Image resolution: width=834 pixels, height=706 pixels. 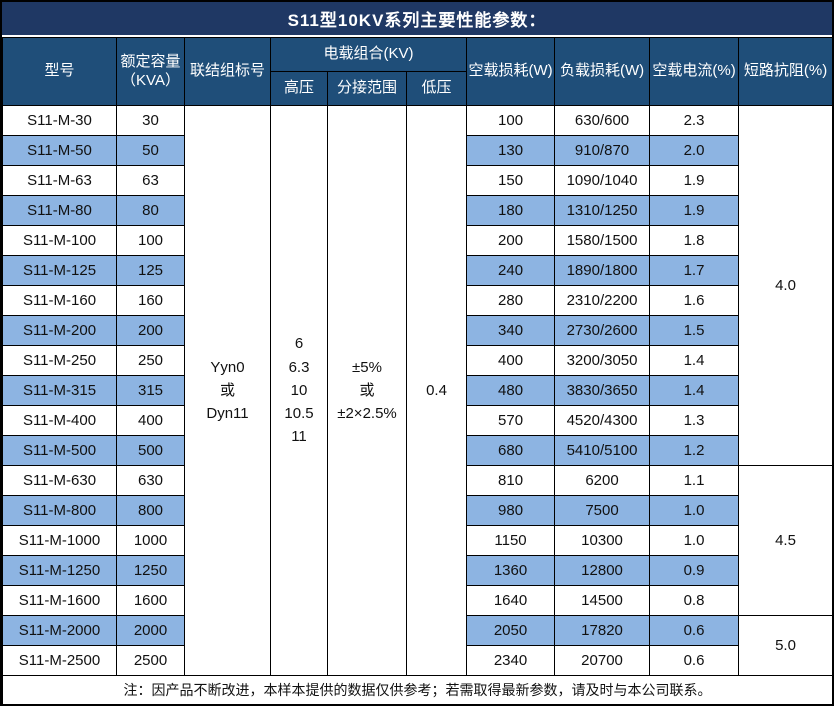 I want to click on cell-load-loss: 6200, so click(x=602, y=480).